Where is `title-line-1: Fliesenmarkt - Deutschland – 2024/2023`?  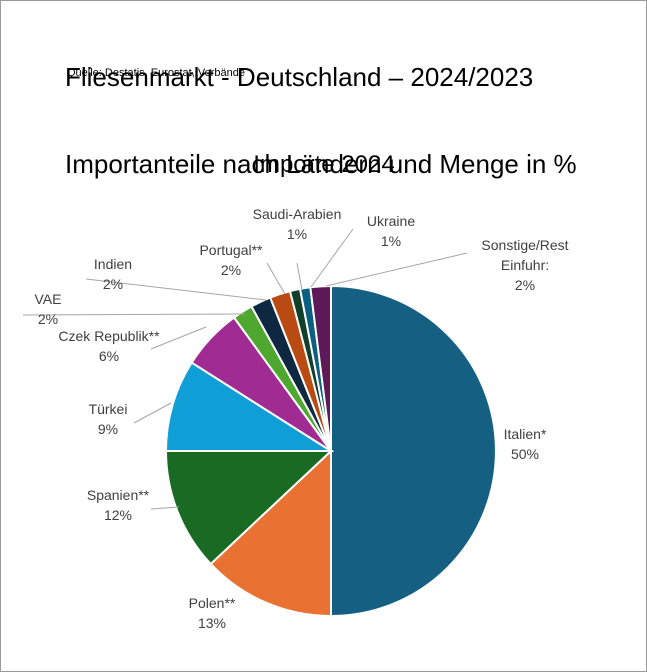
title-line-1: Fliesenmarkt - Deutschland – 2024/2023 is located at coordinates (299, 77).